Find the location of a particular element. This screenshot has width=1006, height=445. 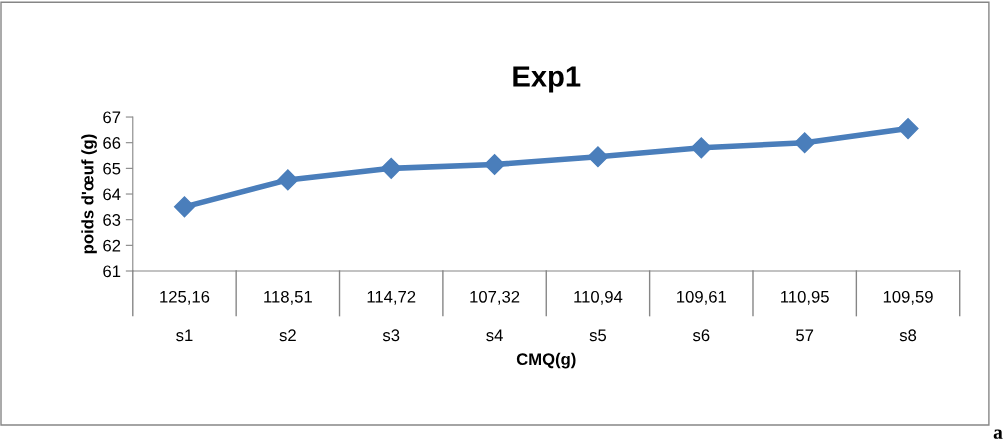

chart-title: Exp1 is located at coordinates (547, 79).